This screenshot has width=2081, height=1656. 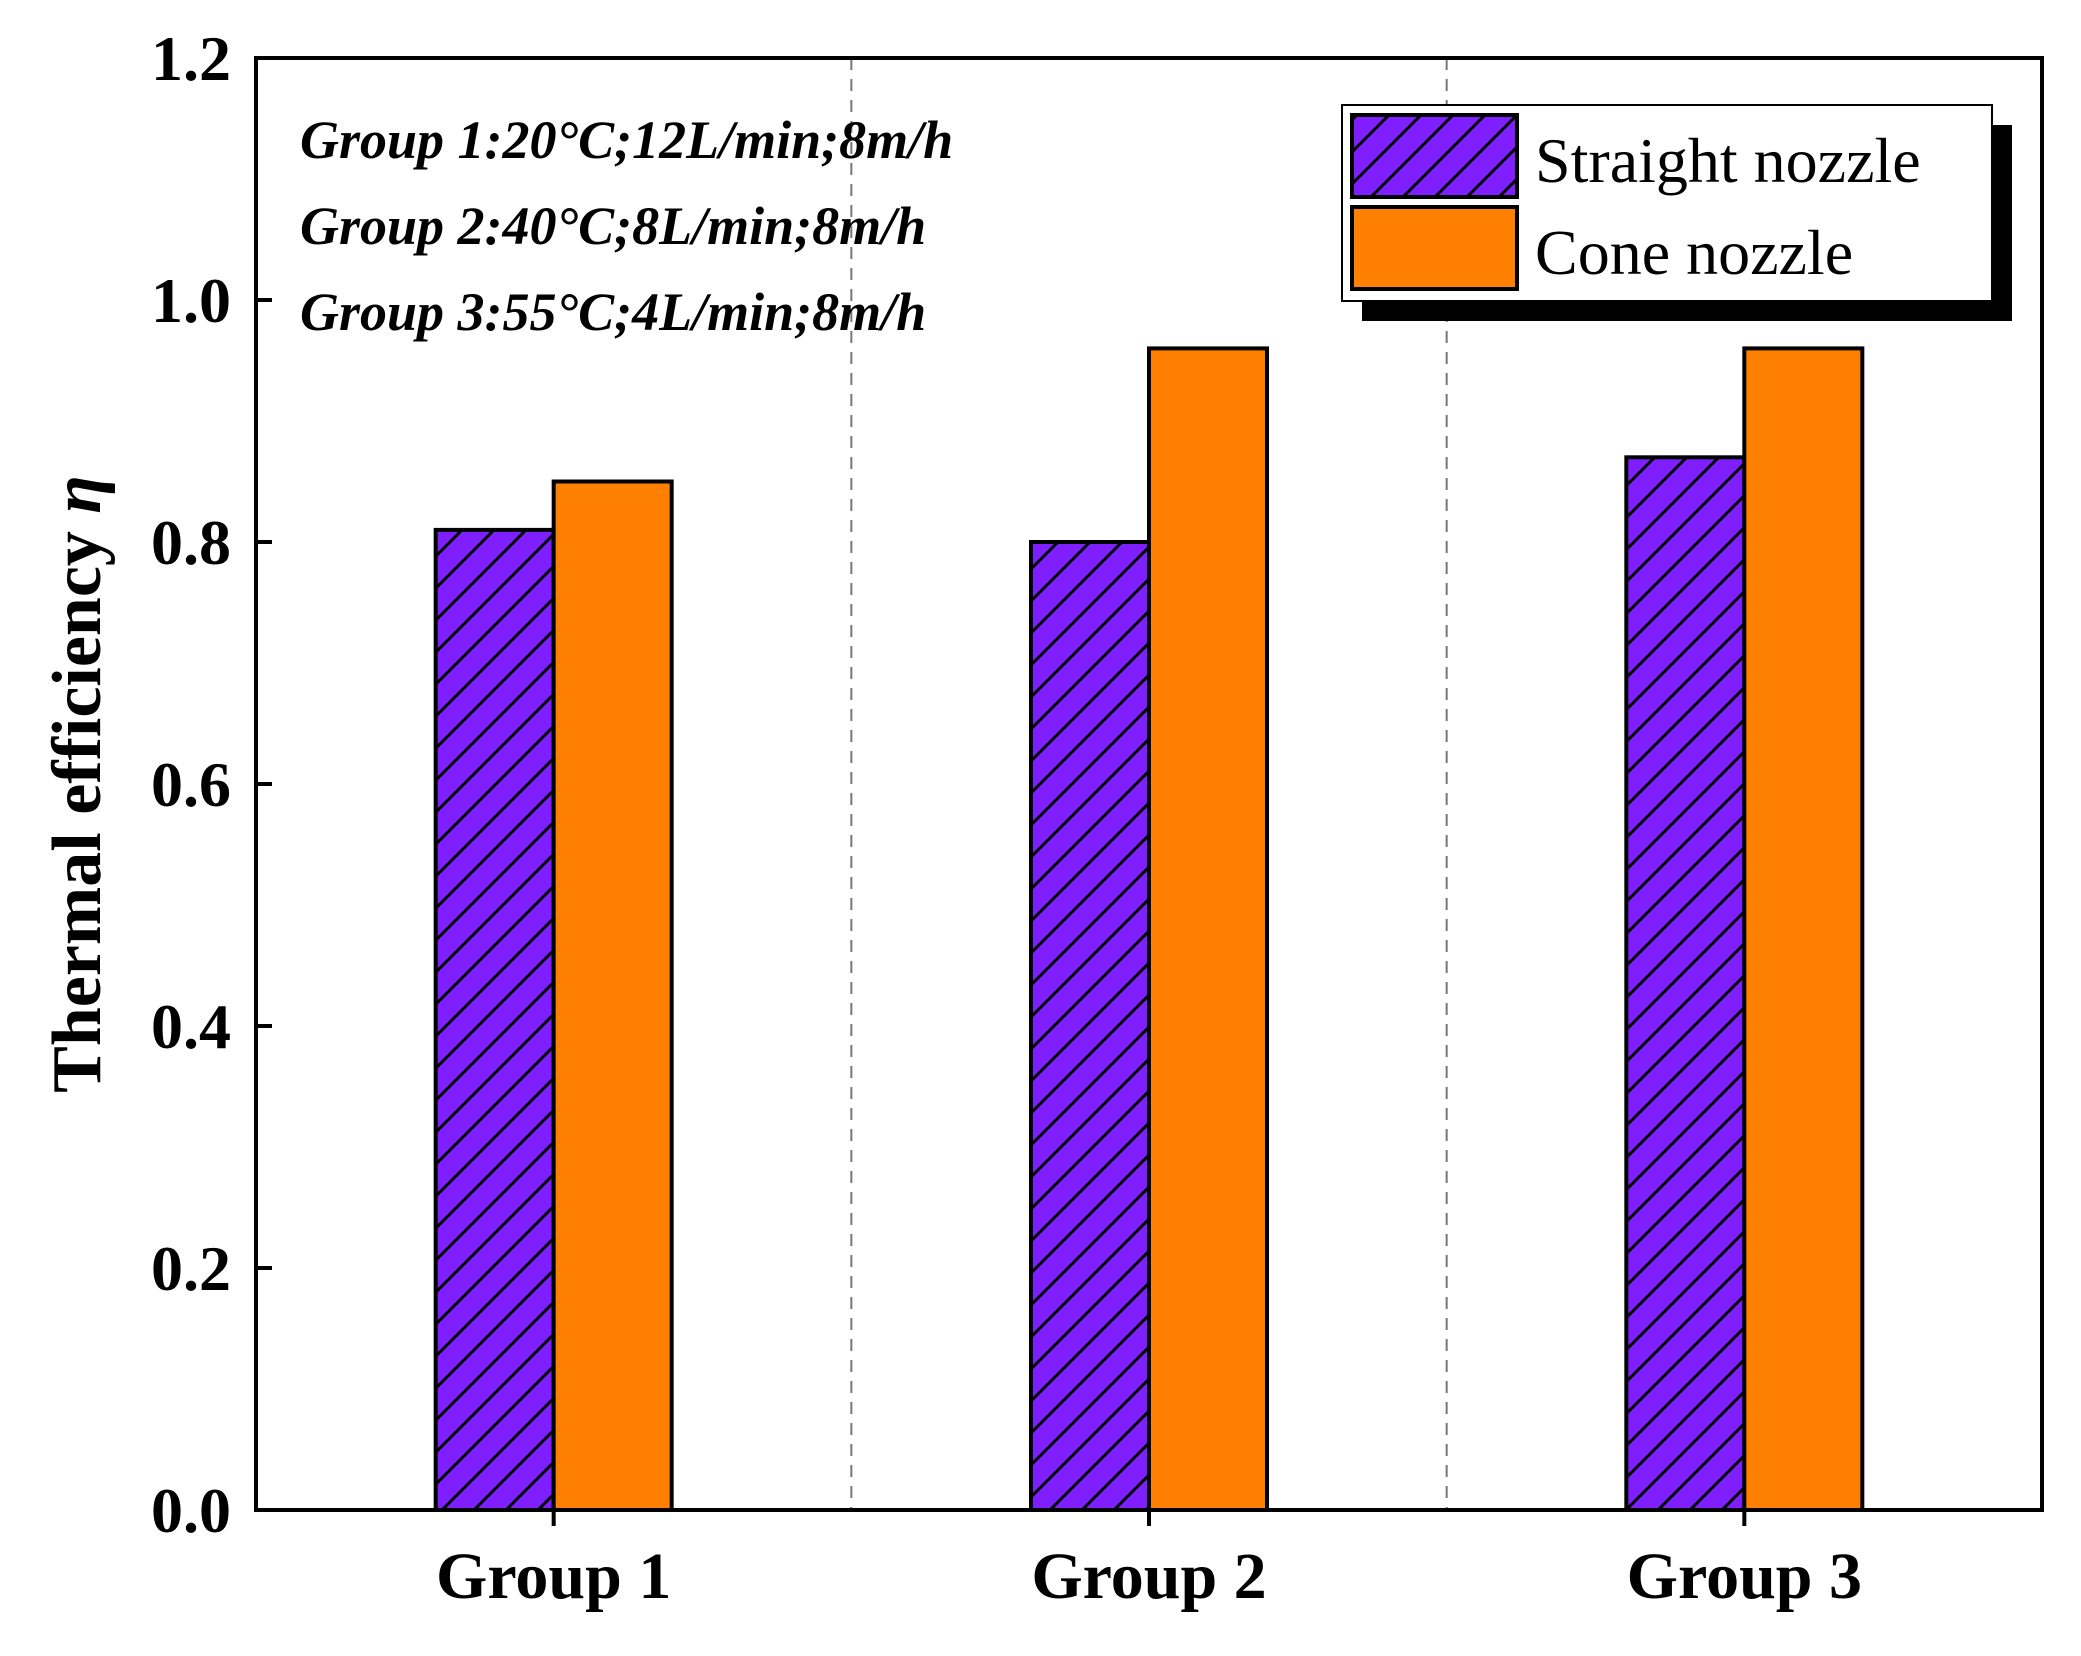 I want to click on legend-label-cone-nozzle: Cone nozzle, so click(x=1694, y=252).